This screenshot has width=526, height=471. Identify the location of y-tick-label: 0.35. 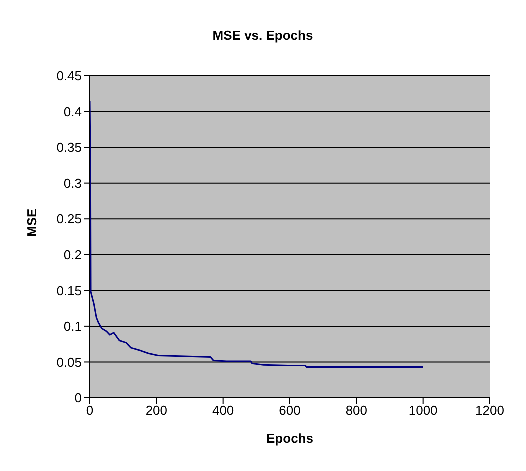
(69, 148).